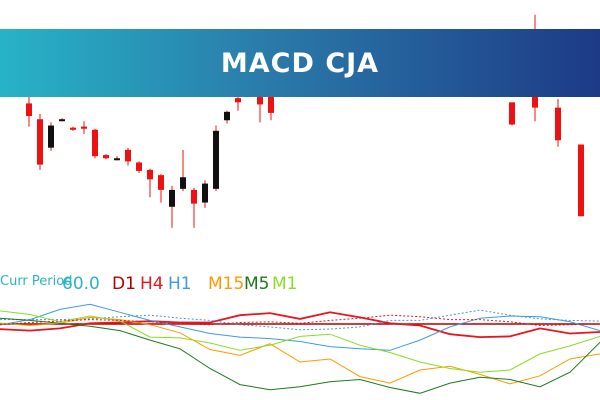  I want to click on banner-title: MACD CJA, so click(300, 63).